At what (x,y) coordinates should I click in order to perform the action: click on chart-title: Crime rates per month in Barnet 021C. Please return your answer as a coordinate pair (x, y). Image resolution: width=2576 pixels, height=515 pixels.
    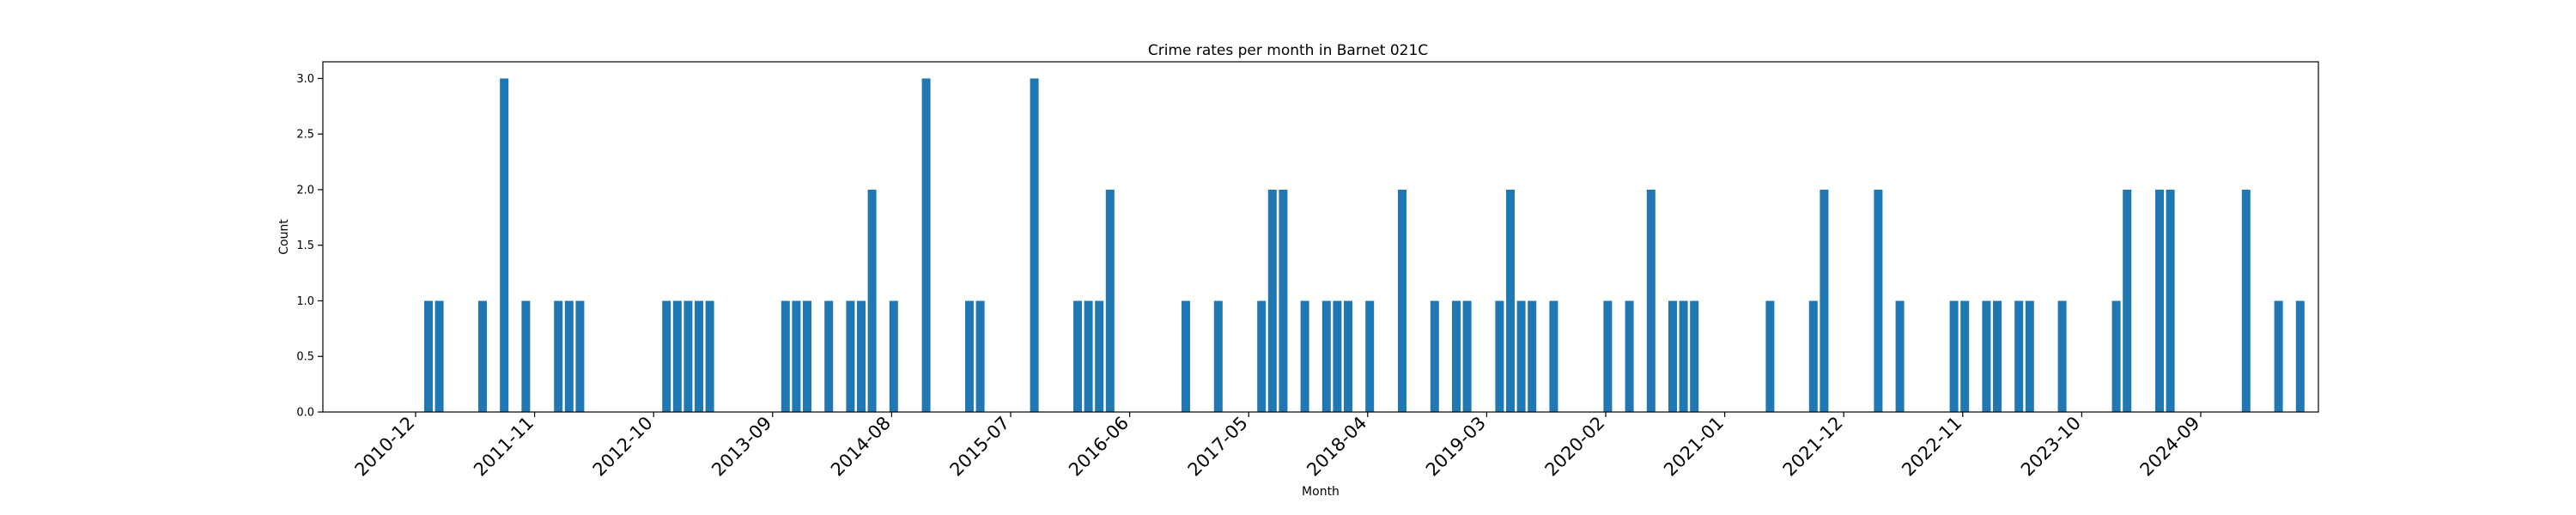
    Looking at the image, I should click on (1288, 50).